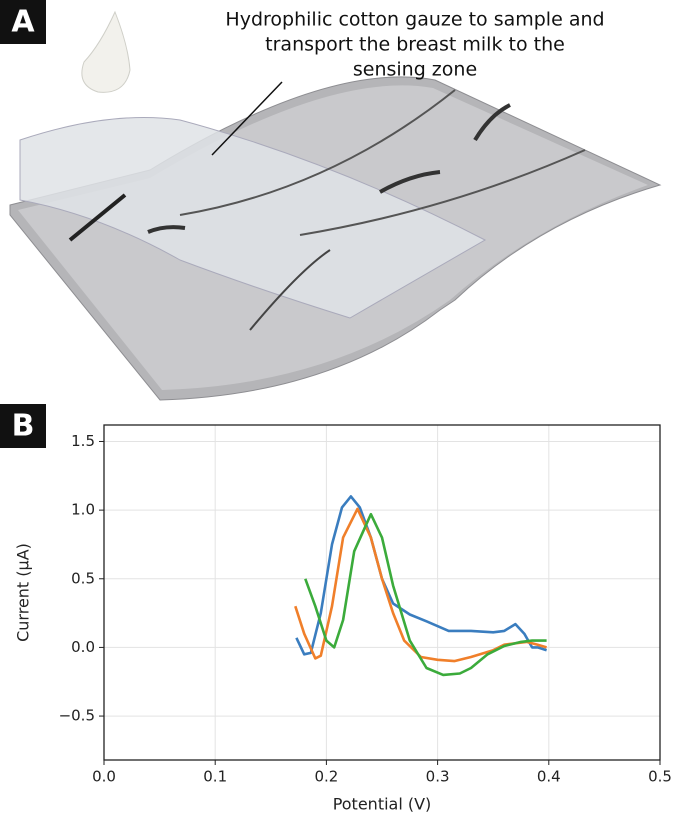 This screenshot has height=823, width=685. Describe the element at coordinates (382, 804) in the screenshot. I see `x-axis-label: Potential (V)` at that location.